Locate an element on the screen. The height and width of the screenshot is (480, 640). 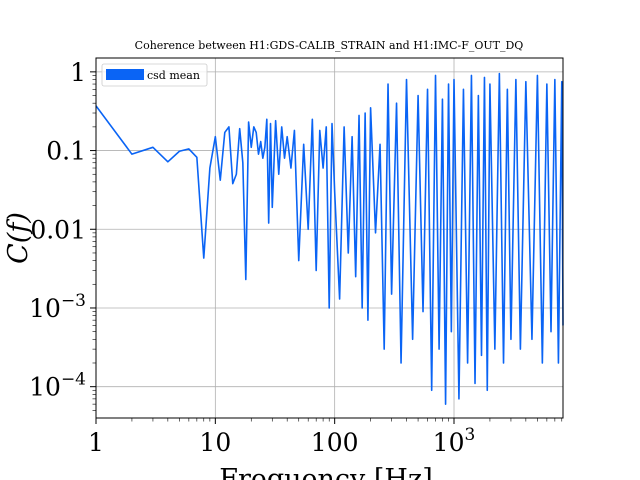
y-tick-label: 10⁻⁴ is located at coordinates (57, 386).